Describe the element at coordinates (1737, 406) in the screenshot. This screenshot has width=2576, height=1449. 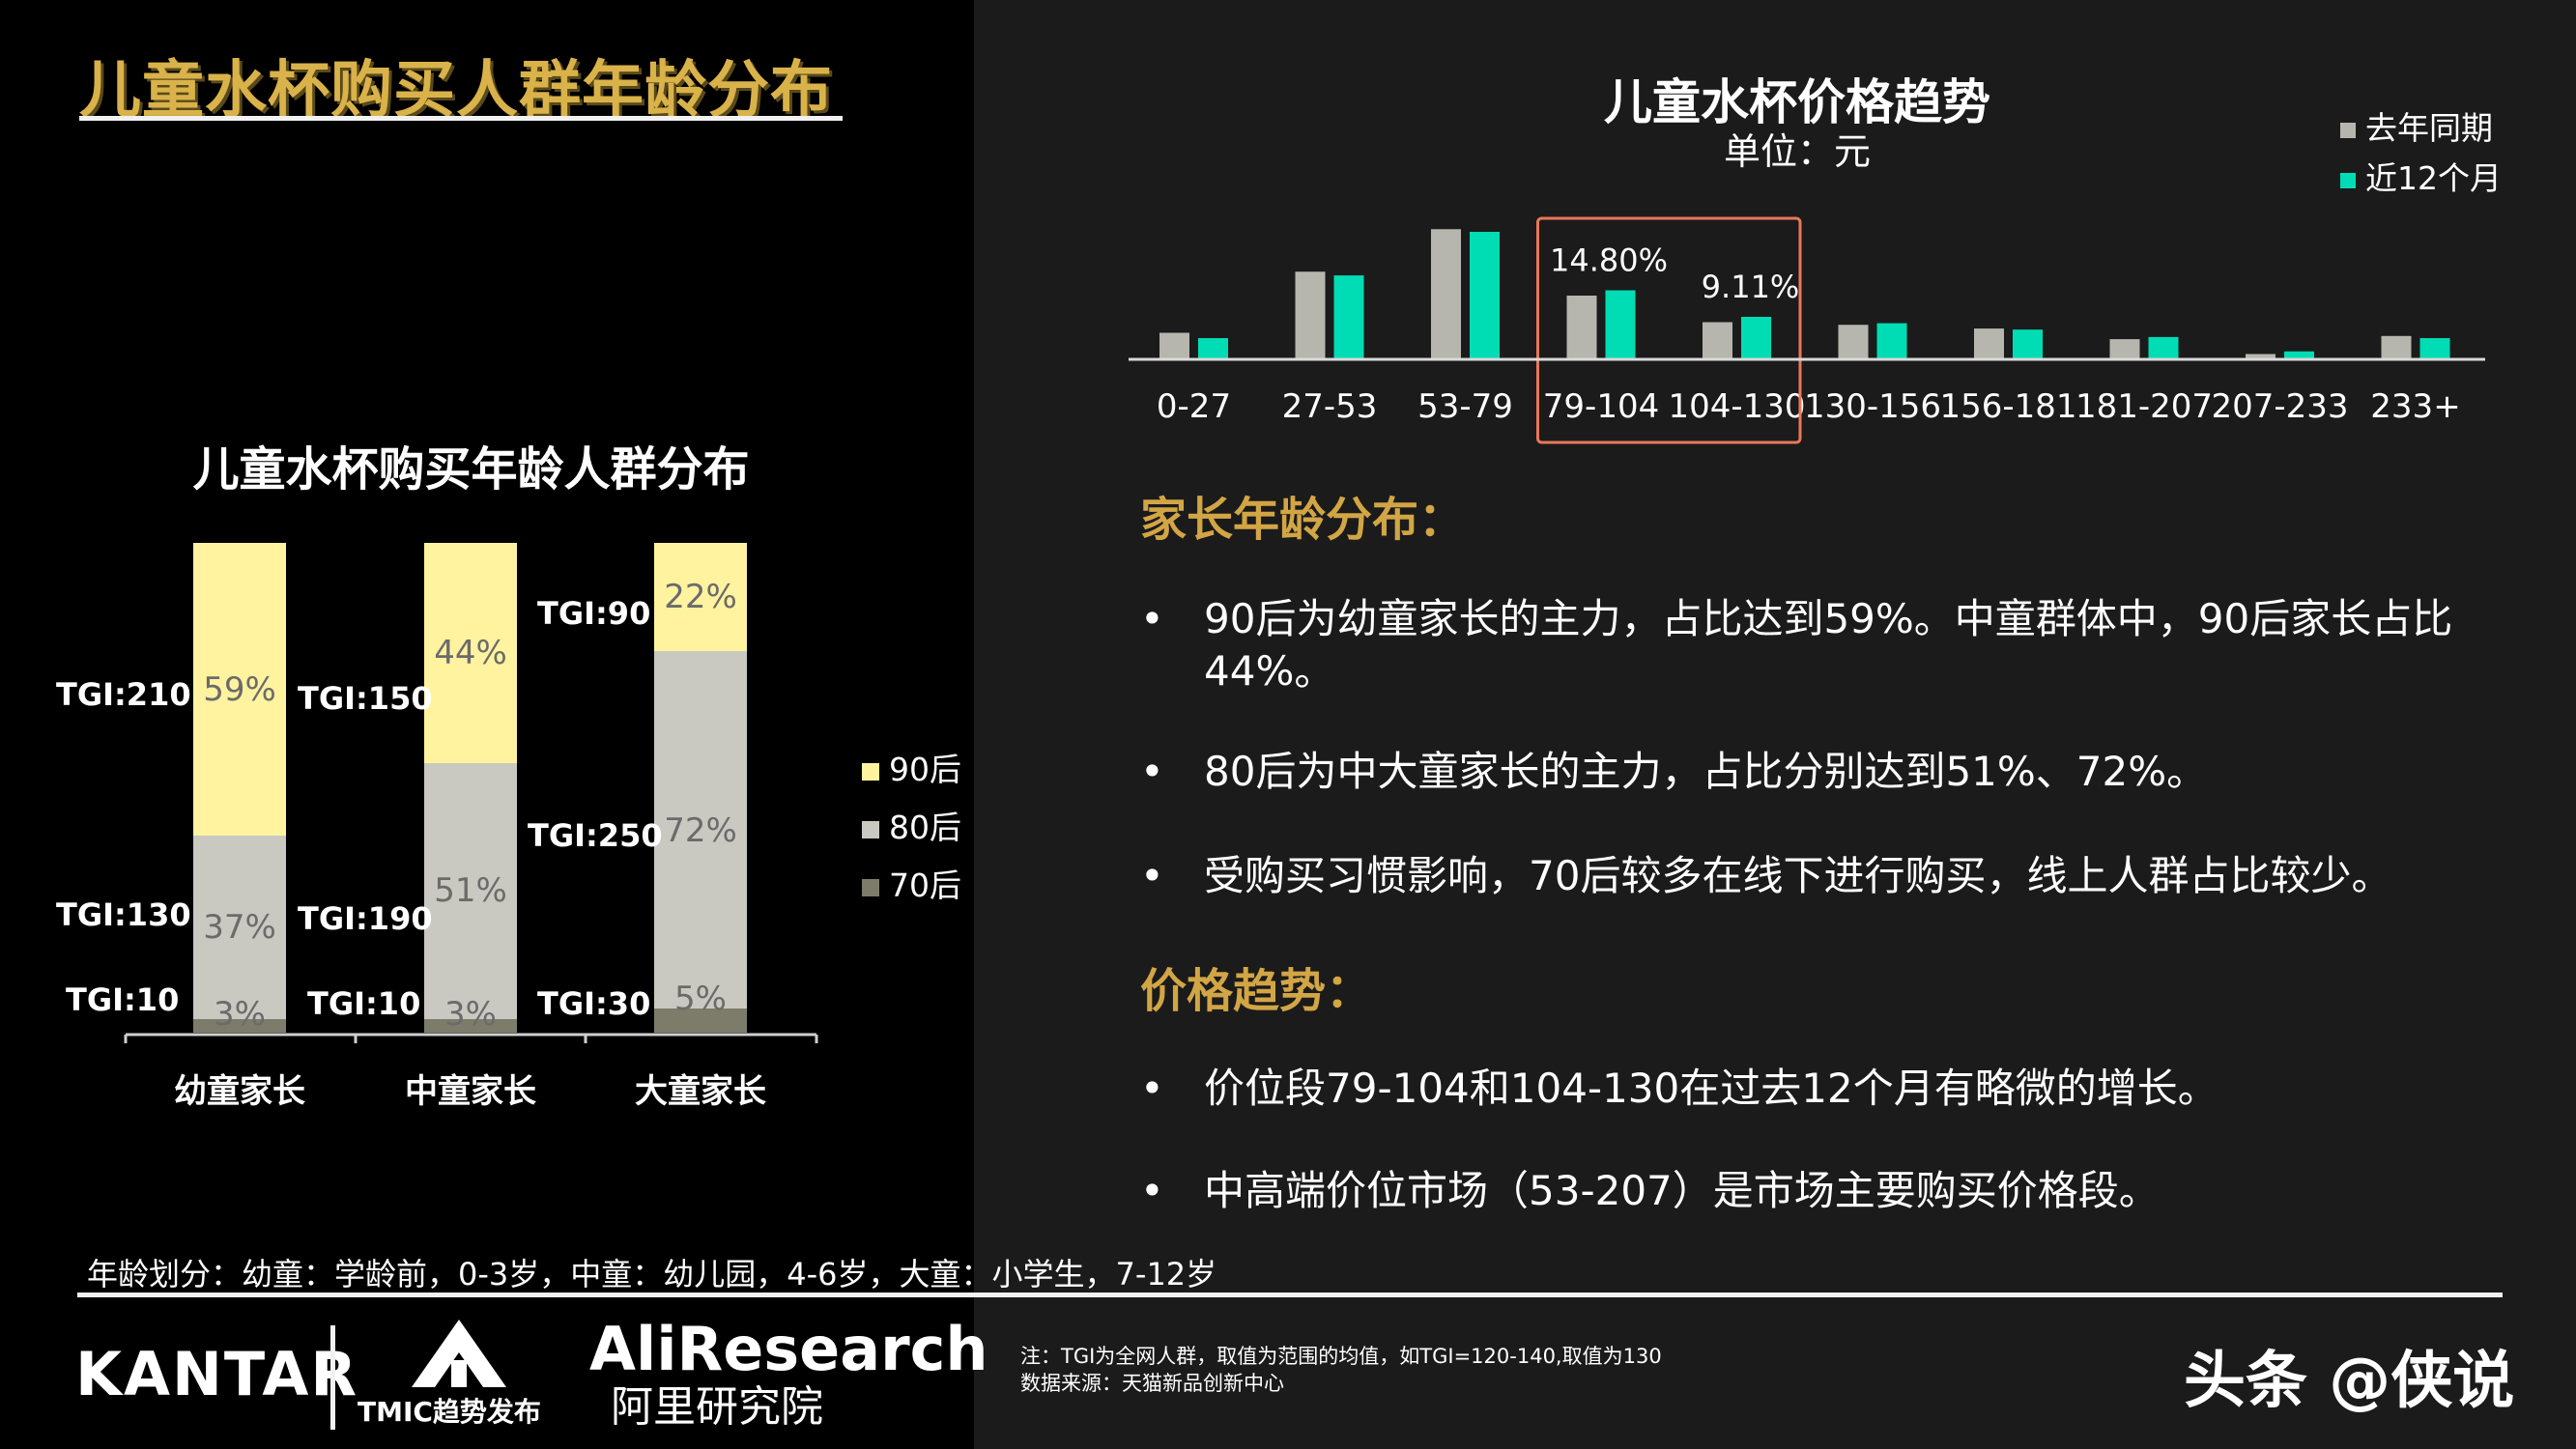
I see `price-category-label: 104-130` at that location.